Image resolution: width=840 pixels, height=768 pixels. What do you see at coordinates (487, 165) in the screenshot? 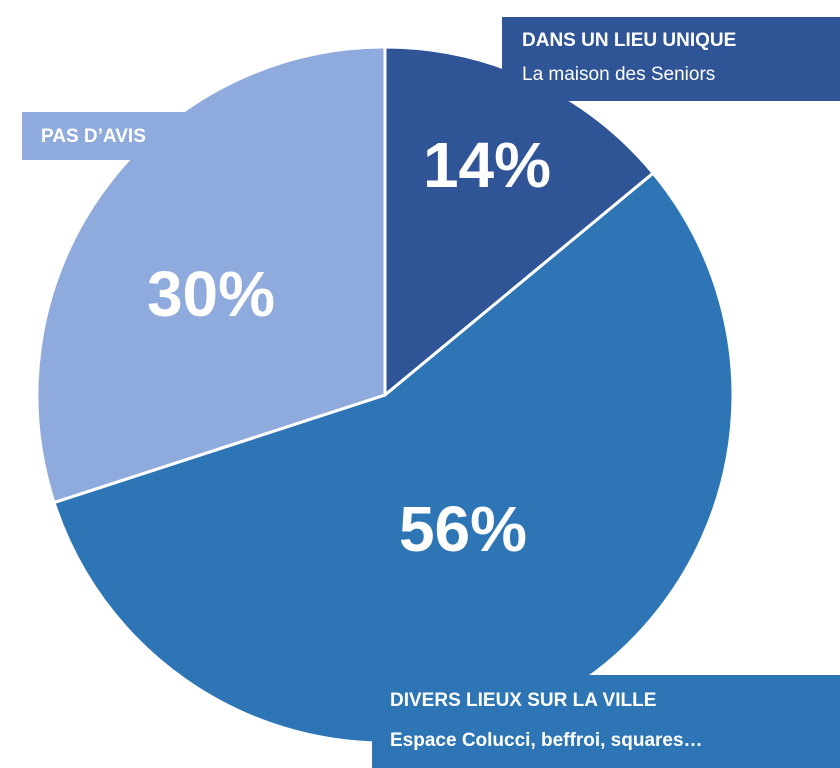
I see `value-label: 14%` at bounding box center [487, 165].